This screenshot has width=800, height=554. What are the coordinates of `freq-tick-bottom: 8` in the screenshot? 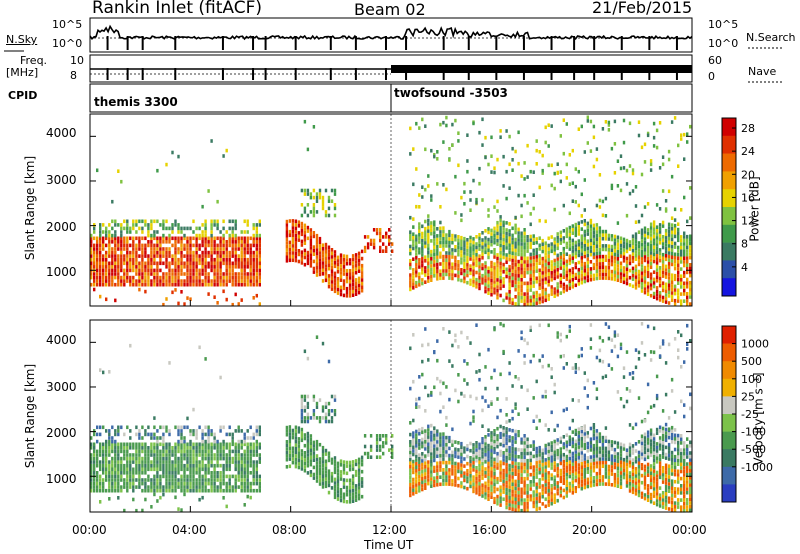 It's located at (73, 75).